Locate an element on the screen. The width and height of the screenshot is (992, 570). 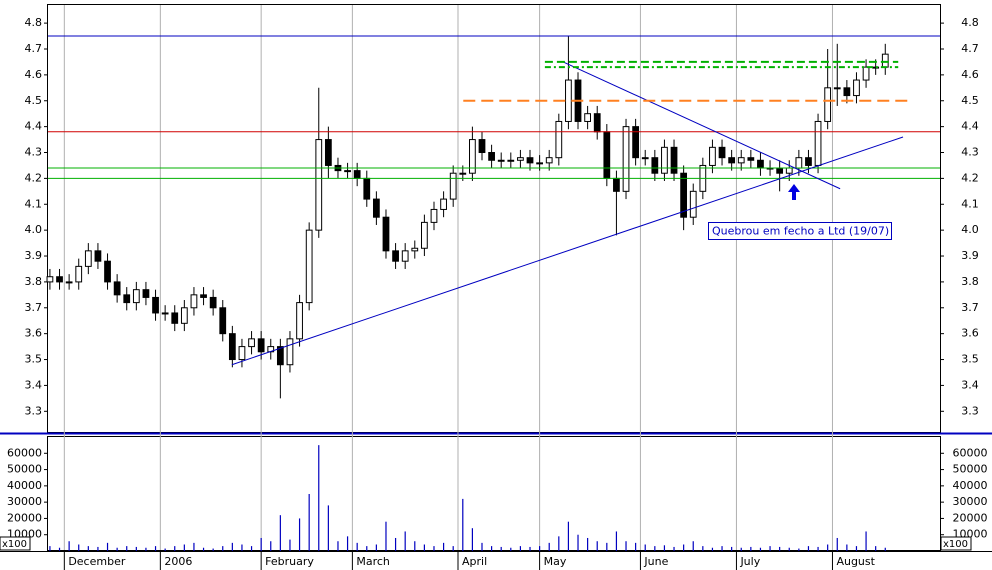
y-tick-label: 3.8 is located at coordinates (34, 281).